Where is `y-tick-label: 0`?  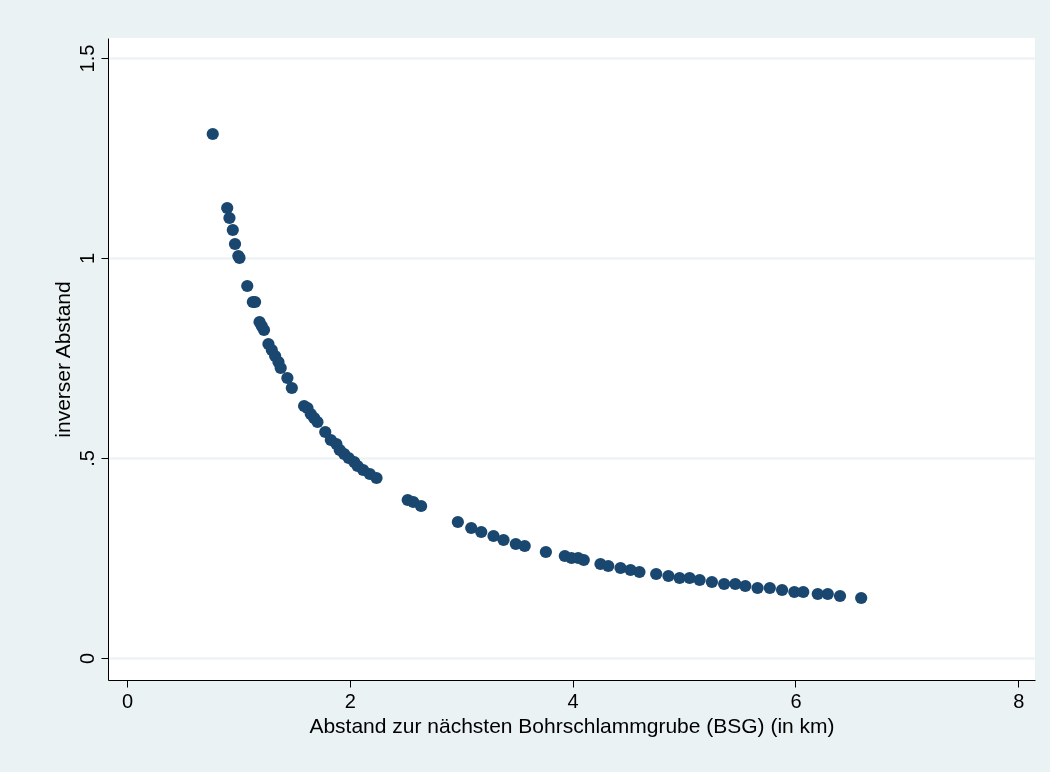 y-tick-label: 0 is located at coordinates (86, 658).